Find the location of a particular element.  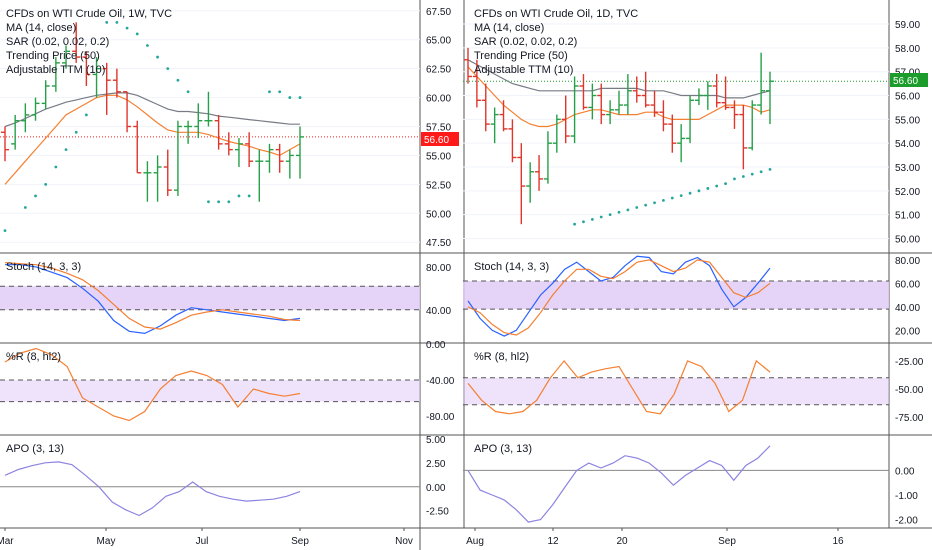

right-price-tag: 56.60 is located at coordinates (909, 80).